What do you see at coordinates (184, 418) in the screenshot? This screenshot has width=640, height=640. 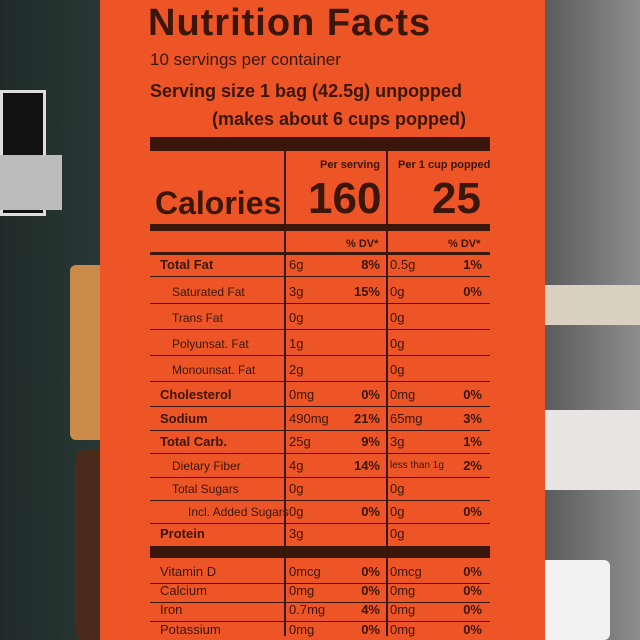 I see `nutrient-name: Sodium` at bounding box center [184, 418].